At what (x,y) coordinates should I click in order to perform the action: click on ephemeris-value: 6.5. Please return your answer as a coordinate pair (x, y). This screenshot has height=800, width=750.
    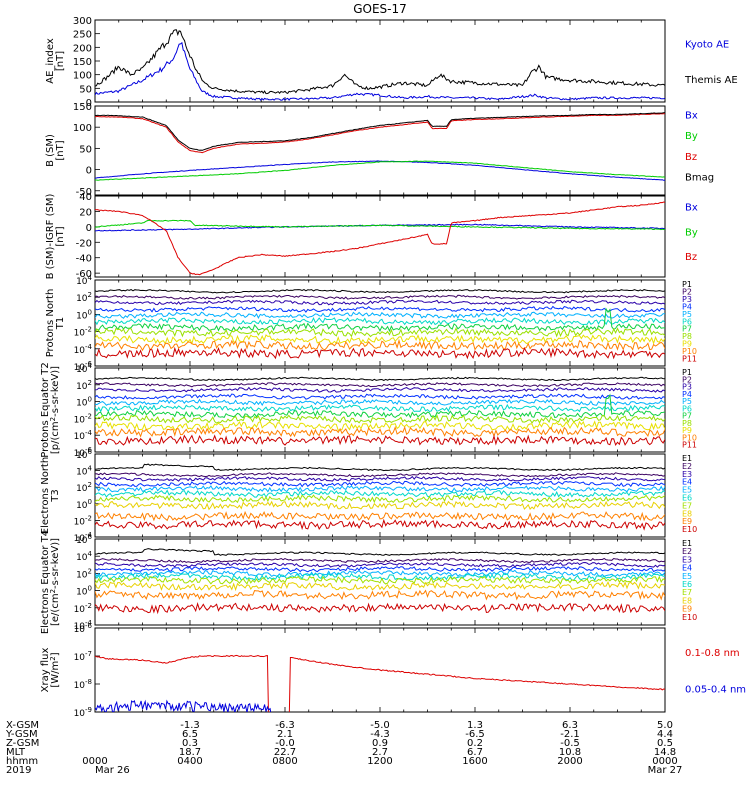
    Looking at the image, I should click on (190, 734).